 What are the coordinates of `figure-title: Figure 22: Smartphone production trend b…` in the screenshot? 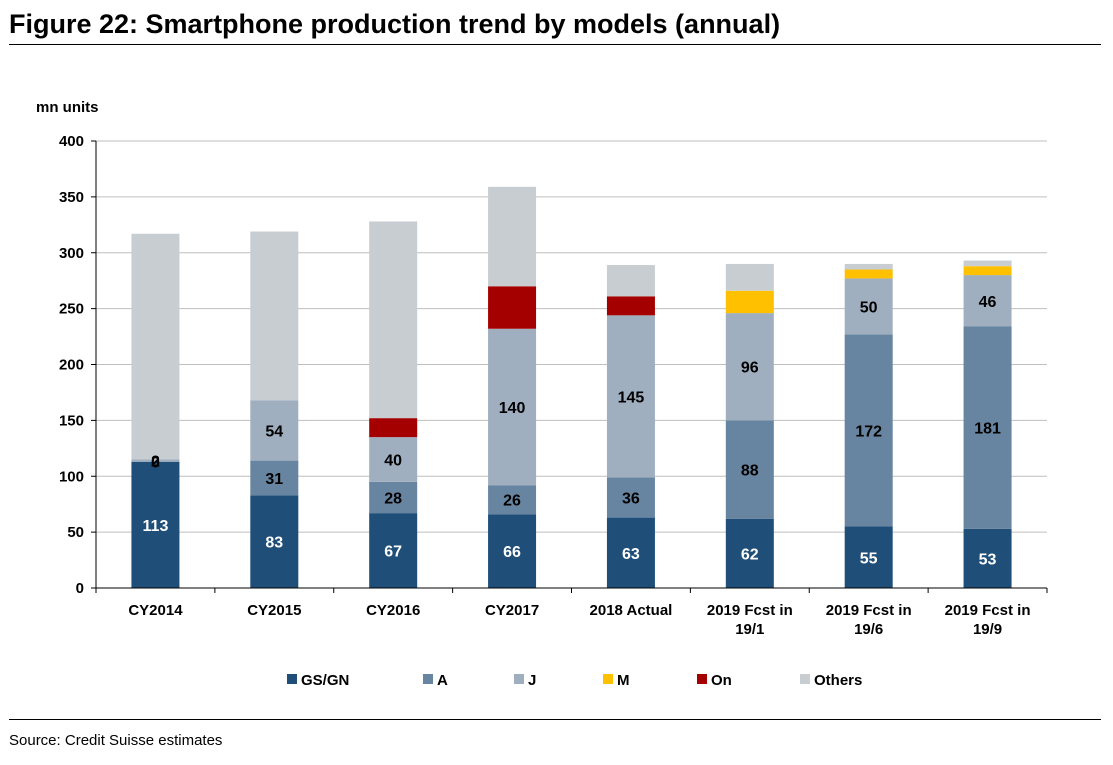 It's located at (395, 24).